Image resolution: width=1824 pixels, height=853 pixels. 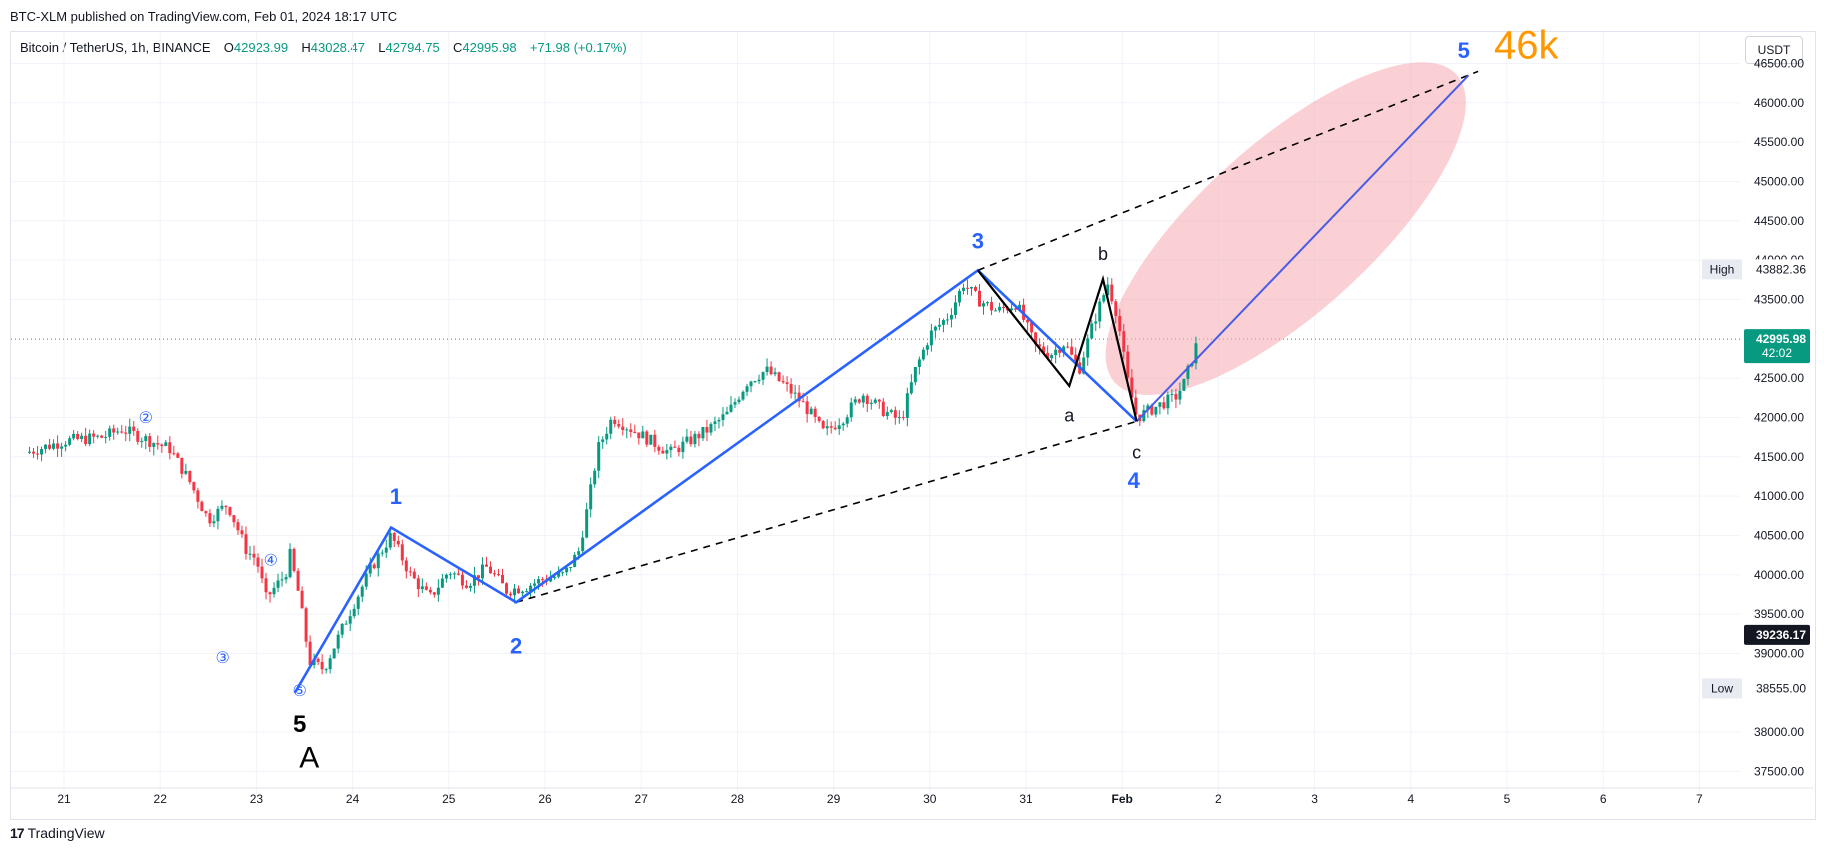 What do you see at coordinates (66, 833) in the screenshot?
I see `tradingview-logo-text: TradingView` at bounding box center [66, 833].